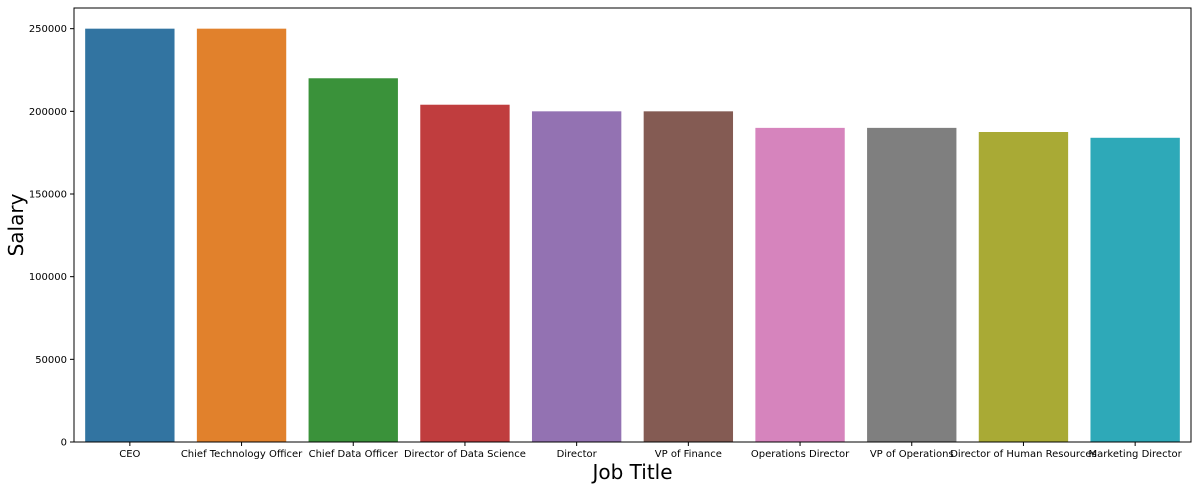  I want to click on x-tick-label: Director of Human Resources, so click(1023, 454).